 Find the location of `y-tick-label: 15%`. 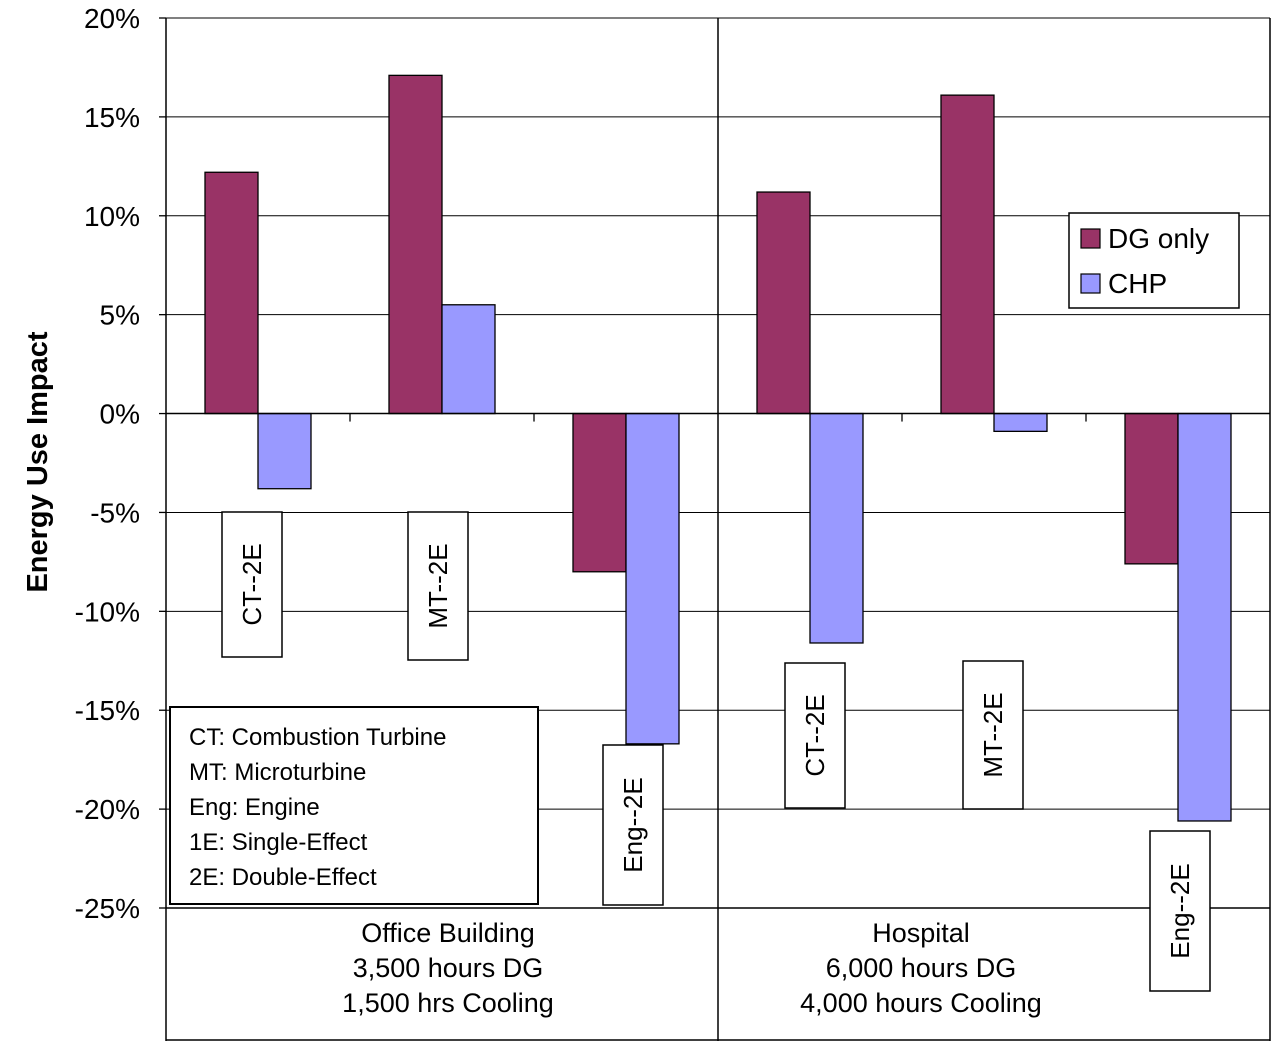

y-tick-label: 15% is located at coordinates (112, 117).